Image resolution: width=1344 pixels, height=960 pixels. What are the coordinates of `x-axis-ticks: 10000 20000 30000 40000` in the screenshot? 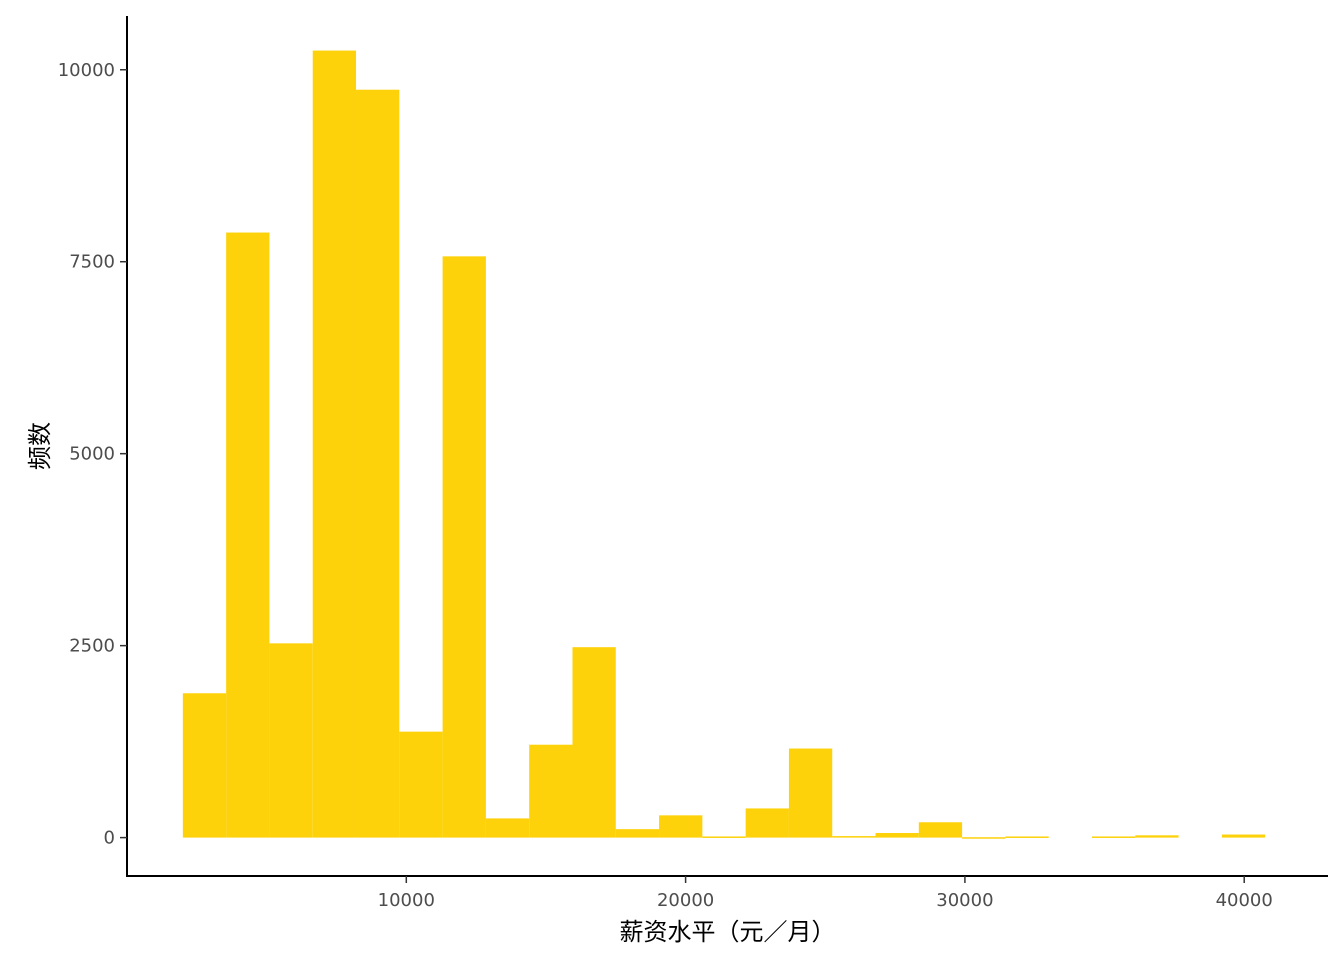 It's located at (825, 893).